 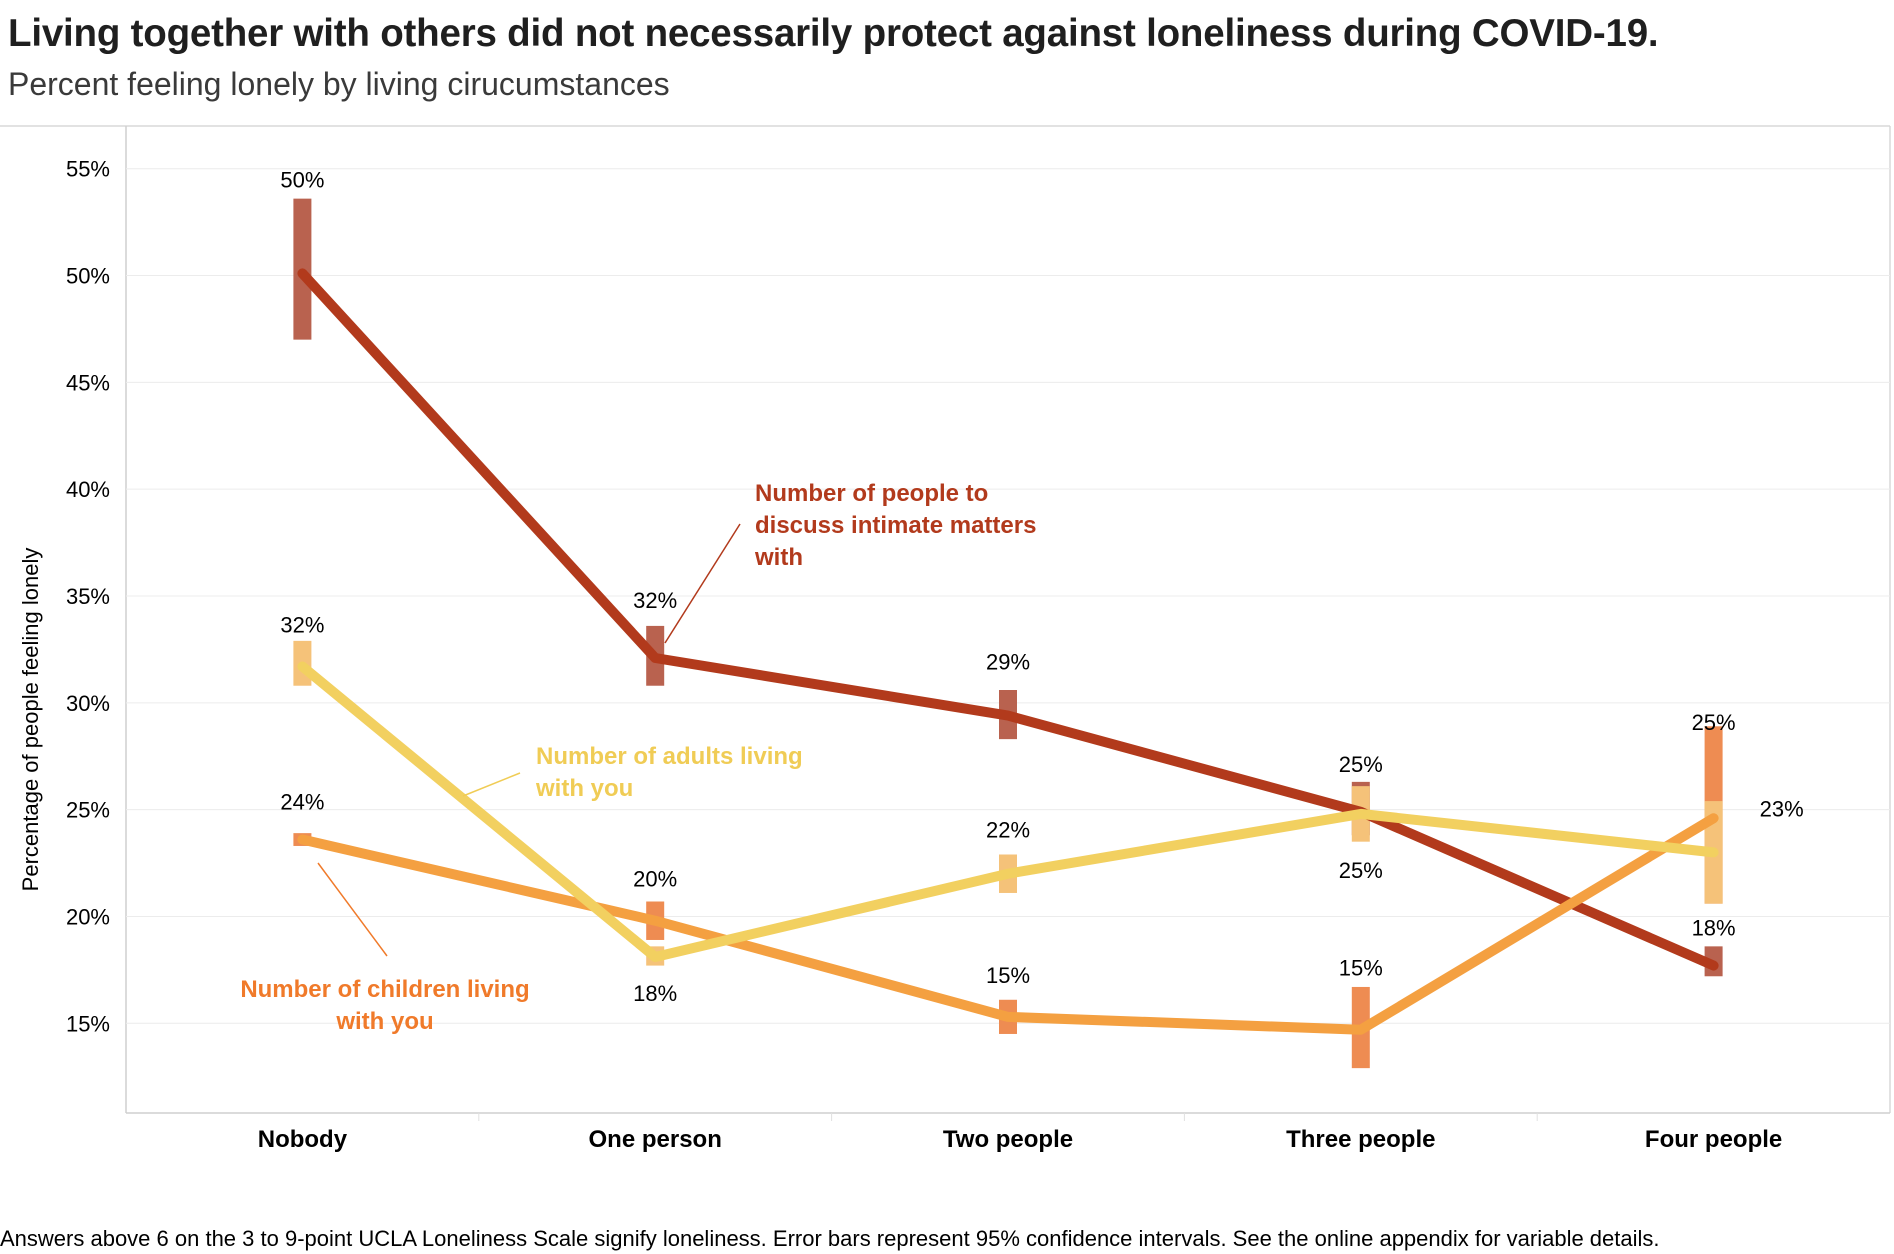 I want to click on y-tick-label: 35%, so click(x=88, y=596).